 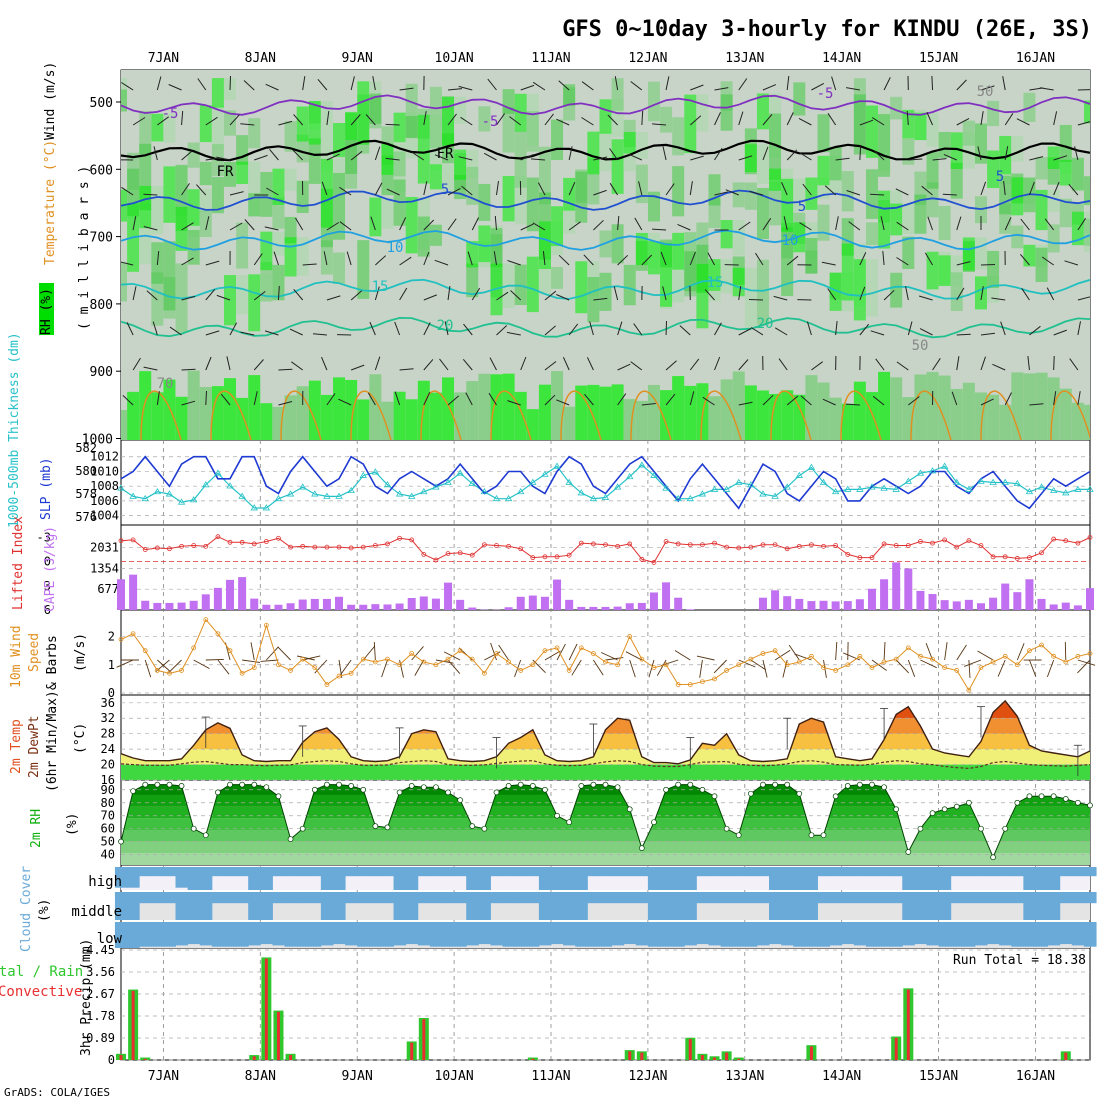 I want to click on temp-unit-label: (°C), so click(x=80, y=738).